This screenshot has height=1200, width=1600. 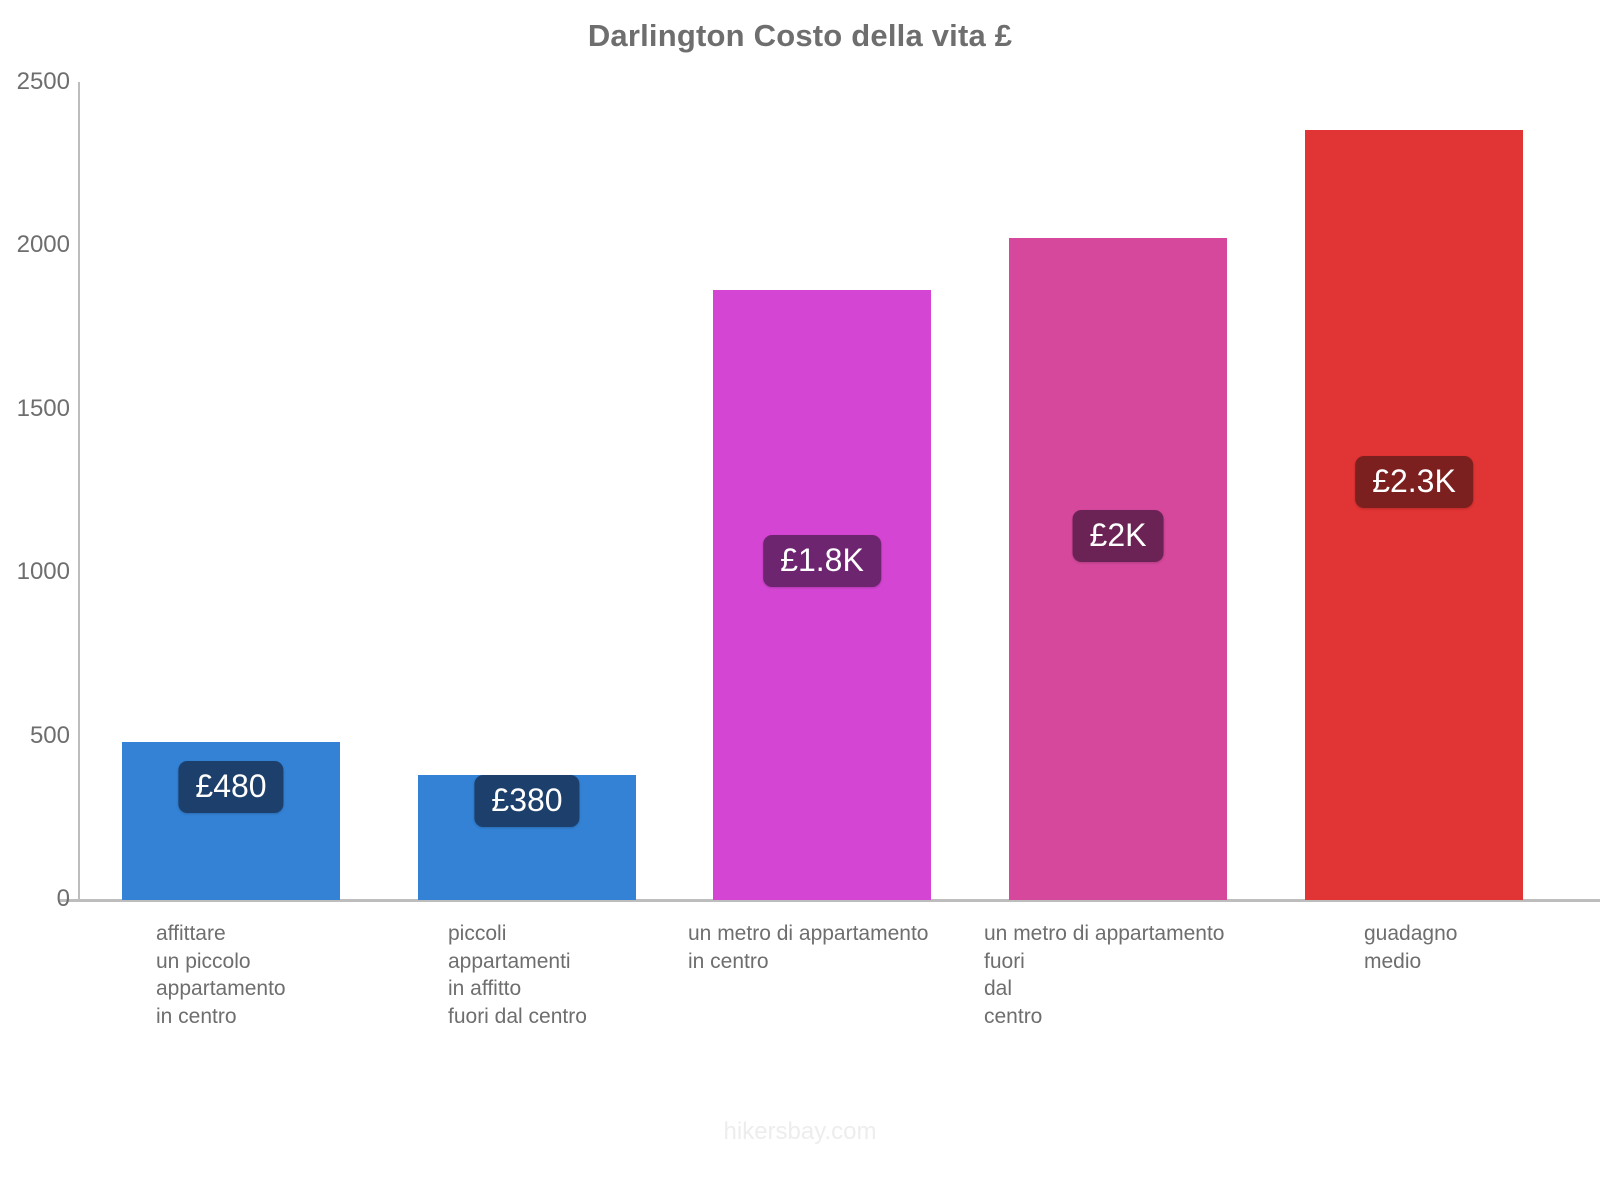 I want to click on y-tick-1000: 1000, so click(x=43, y=571).